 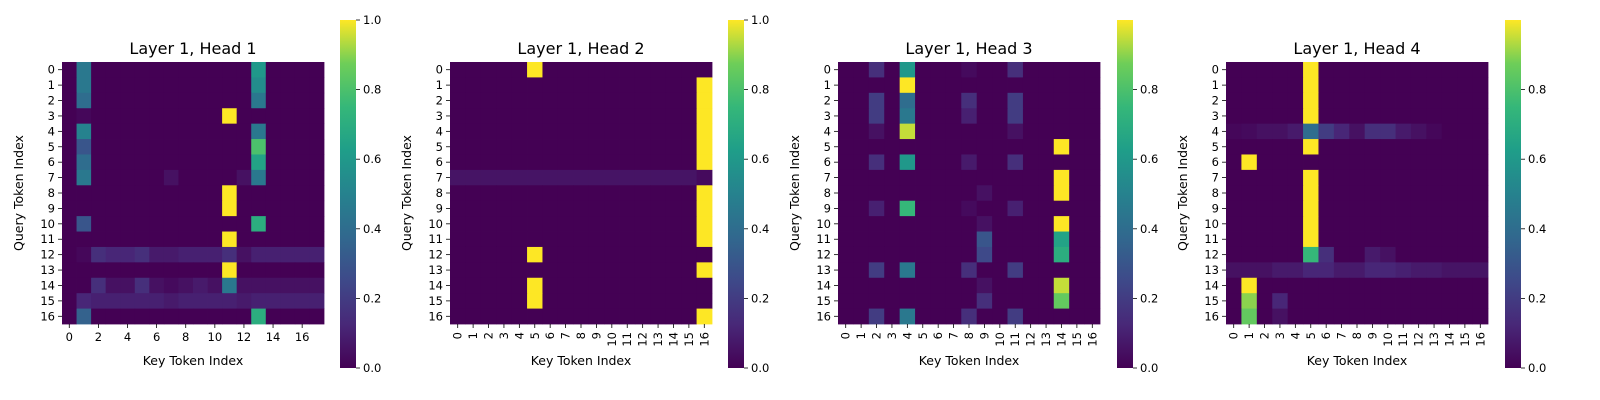 What do you see at coordinates (1537, 229) in the screenshot?
I see `colorbar-tick-label: 0.4` at bounding box center [1537, 229].